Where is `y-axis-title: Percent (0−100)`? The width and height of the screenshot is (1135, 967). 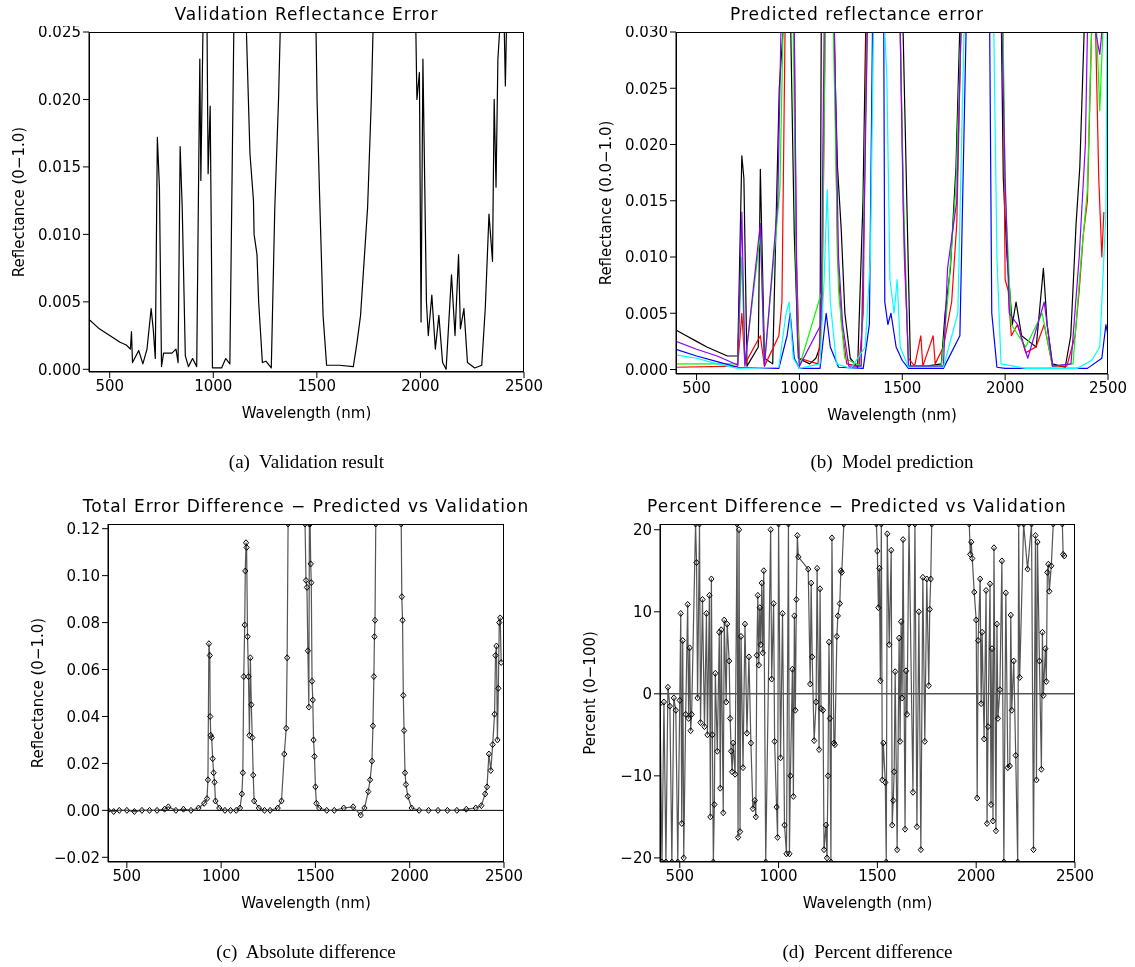
y-axis-title: Percent (0−100) is located at coordinates (590, 693).